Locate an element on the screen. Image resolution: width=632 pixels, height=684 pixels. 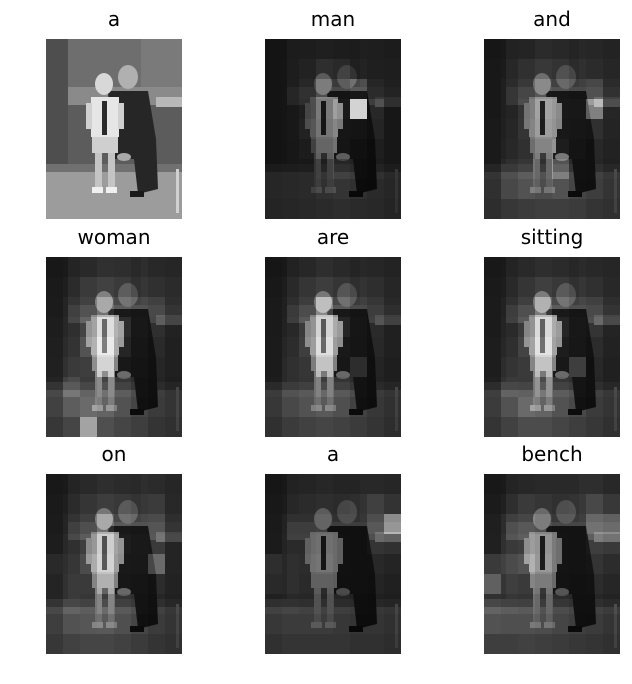
panel-1: a is located at coordinates (114, 111).